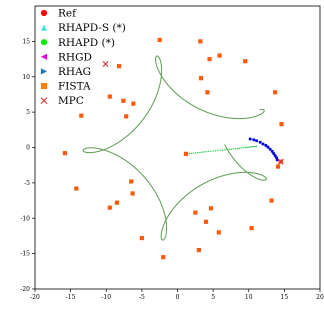 This screenshot has height=326, width=324. I want to click on legend: Ref RHAPD-S (*) RHAPD (*) RHGD RHAG FISTA MPC, so click(83, 57).